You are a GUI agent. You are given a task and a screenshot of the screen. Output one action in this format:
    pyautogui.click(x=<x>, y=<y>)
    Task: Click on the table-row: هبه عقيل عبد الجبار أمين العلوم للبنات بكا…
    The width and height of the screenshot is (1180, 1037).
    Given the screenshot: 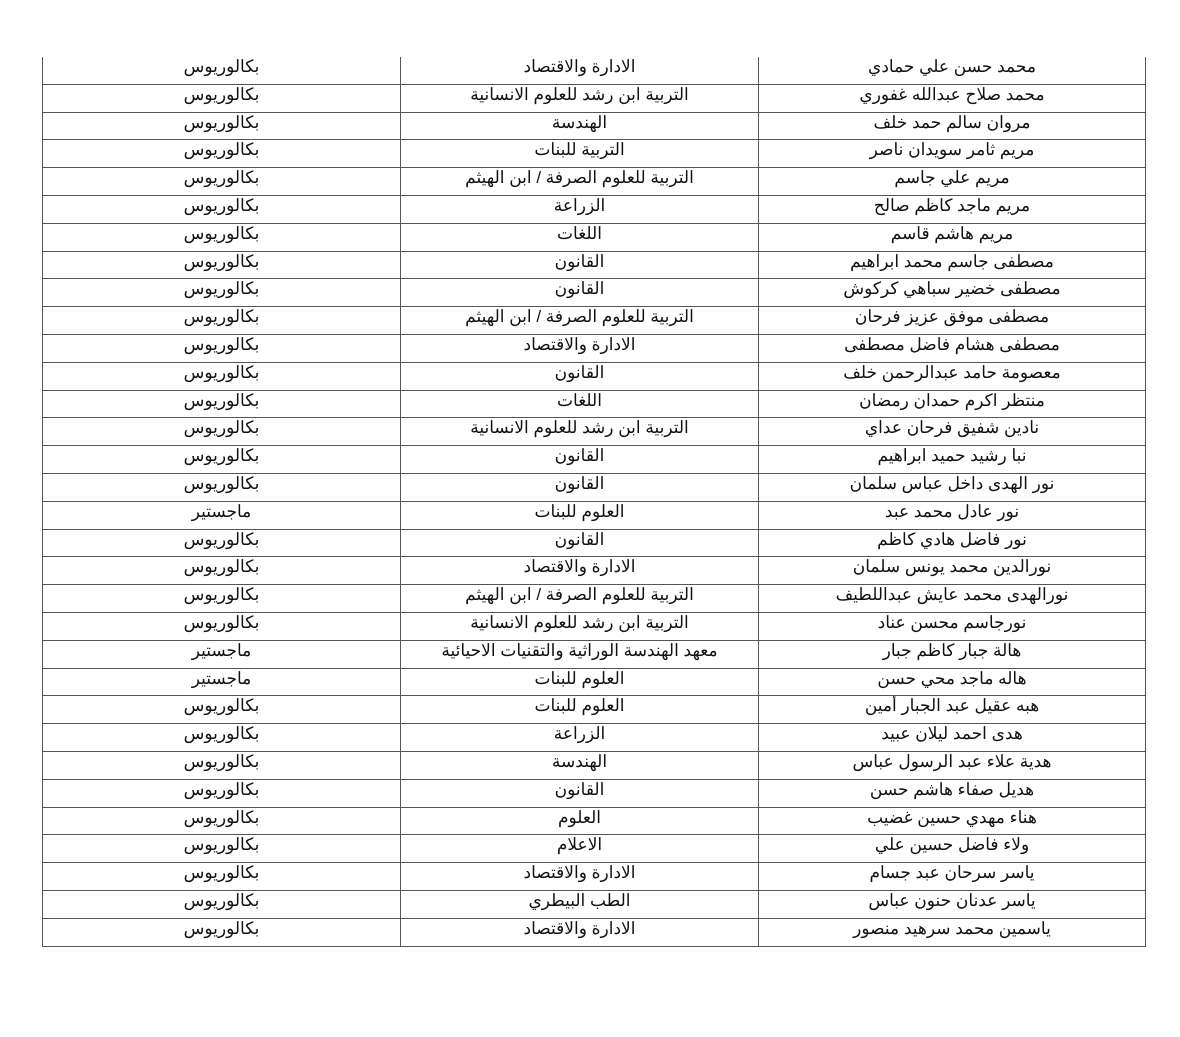 What is the action you would take?
    pyautogui.click(x=594, y=710)
    